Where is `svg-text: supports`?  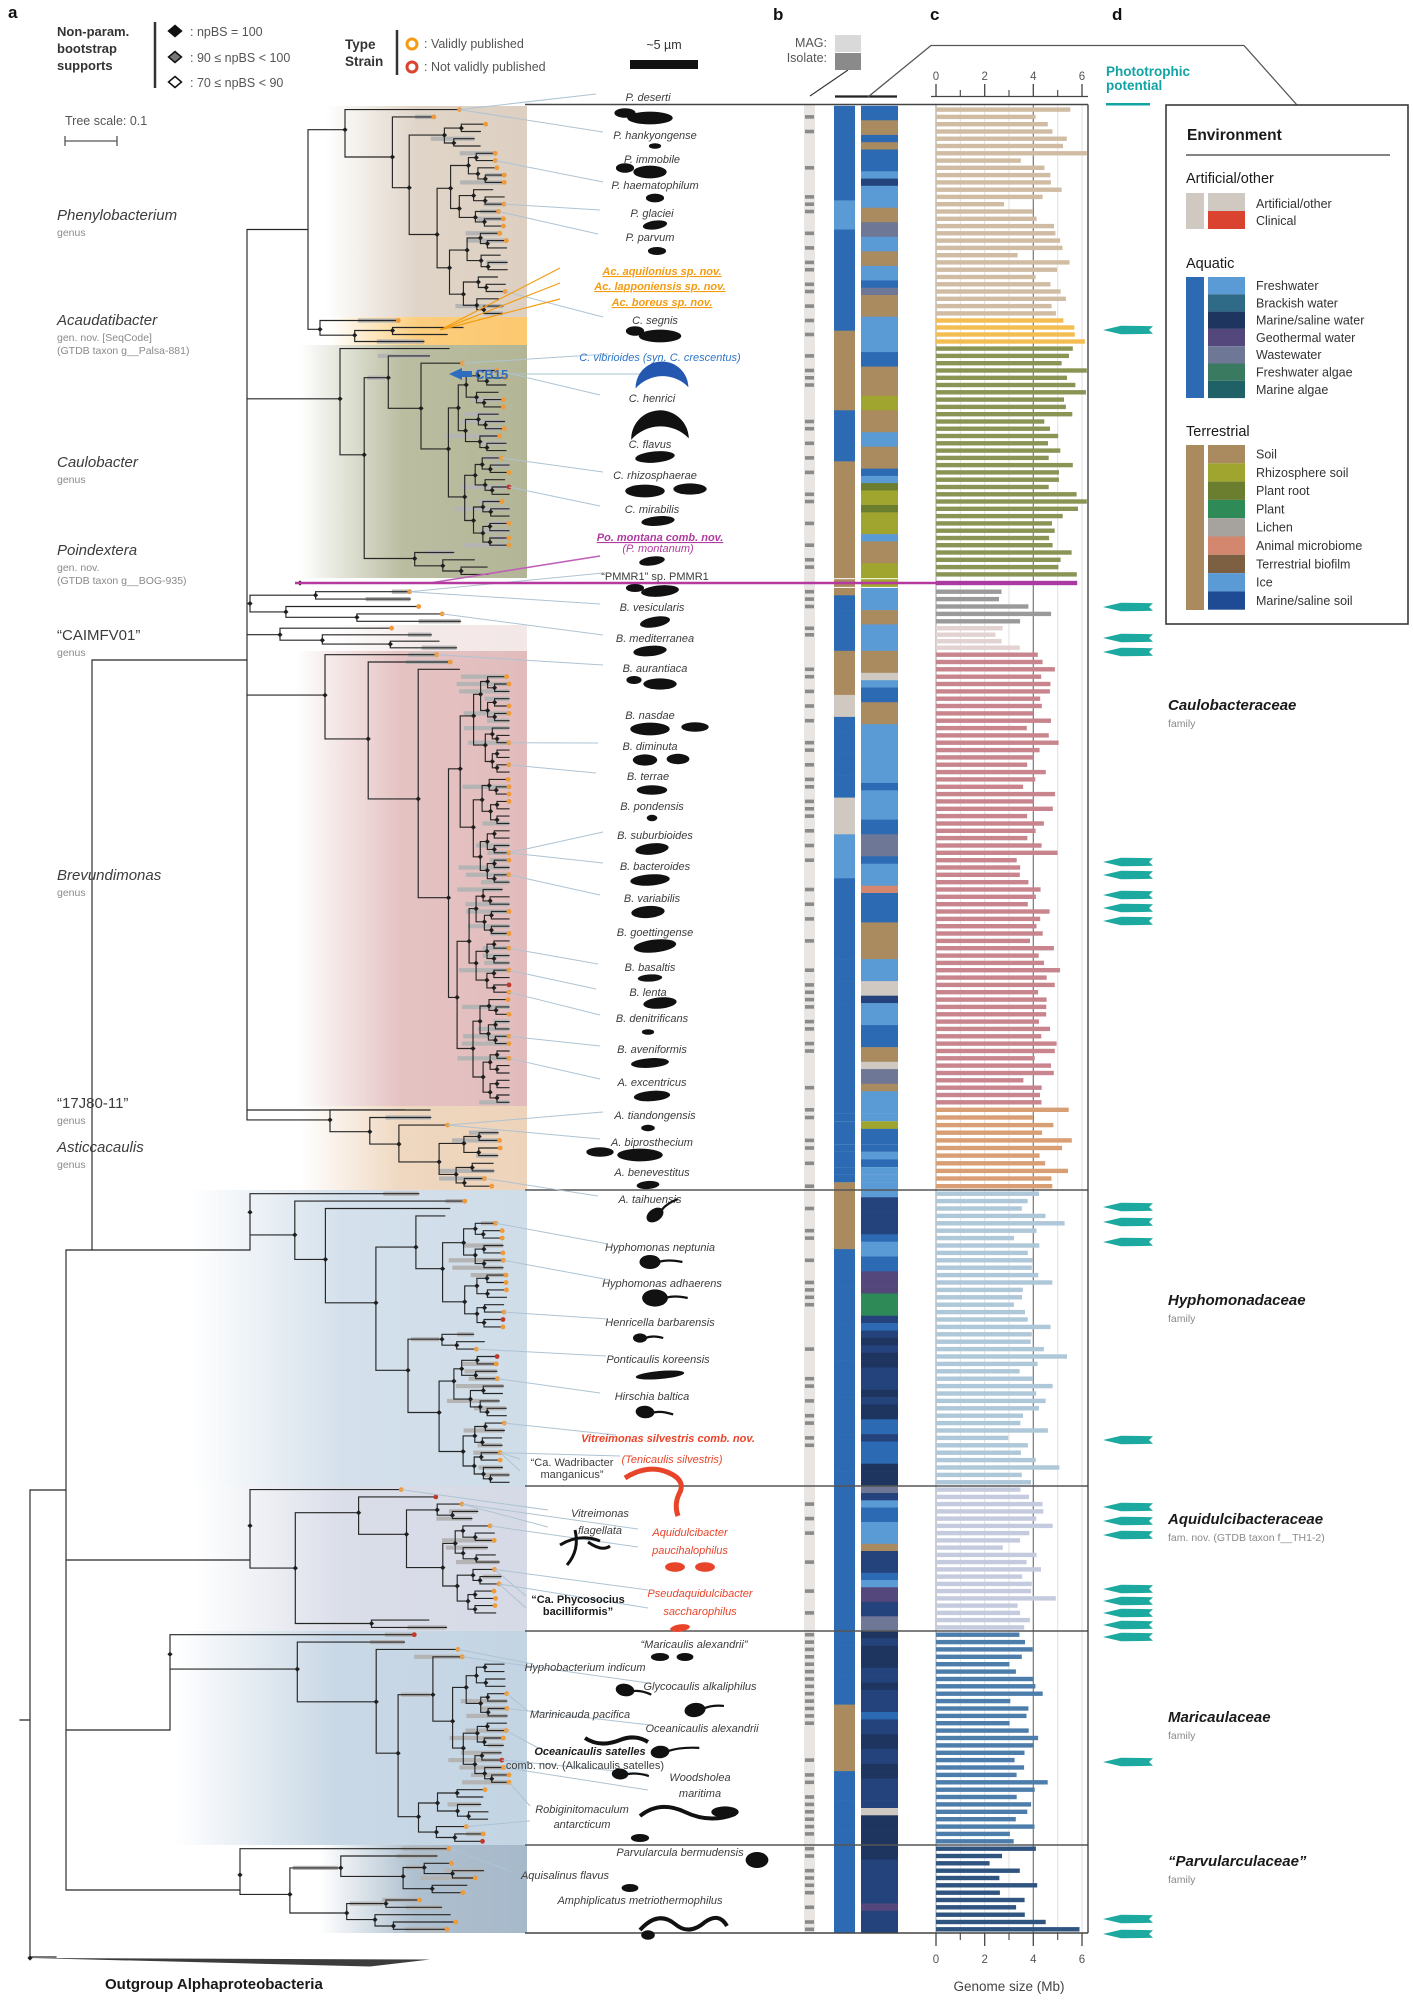
svg-text: supports is located at coordinates (85, 65).